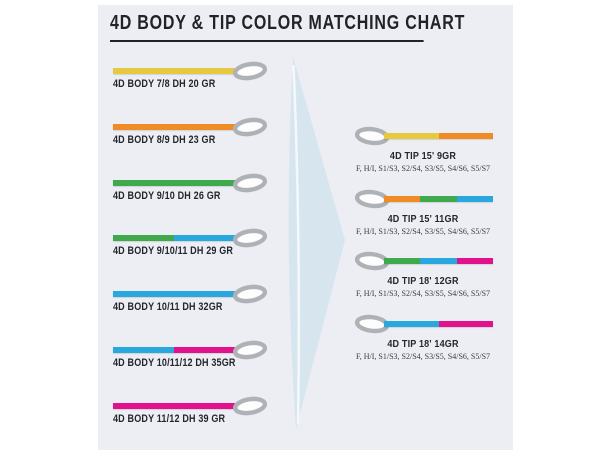 The height and width of the screenshot is (450, 610). What do you see at coordinates (423, 219) in the screenshot?
I see `tip-label: 4D TIP 15' 11GR` at bounding box center [423, 219].